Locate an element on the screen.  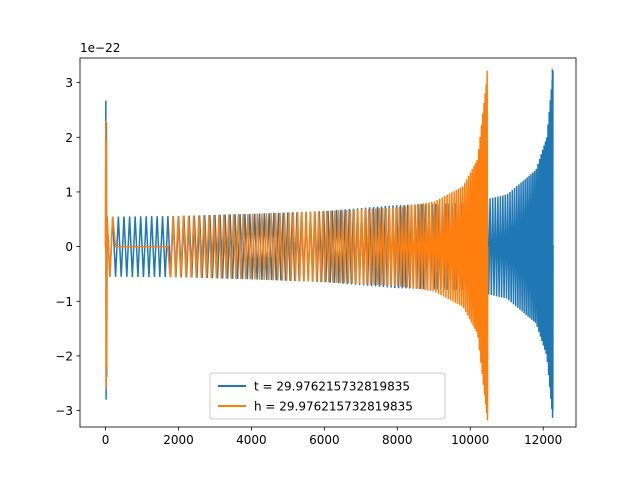
legend-label: t = 29.976215732819835 is located at coordinates (332, 387).